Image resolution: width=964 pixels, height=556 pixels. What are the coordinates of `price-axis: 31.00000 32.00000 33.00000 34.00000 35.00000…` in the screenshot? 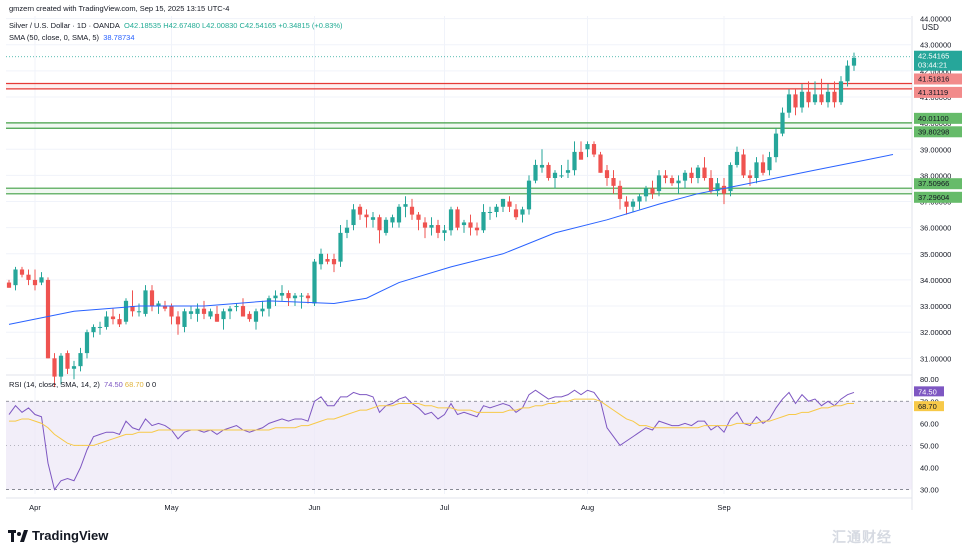 It's located at (938, 255).